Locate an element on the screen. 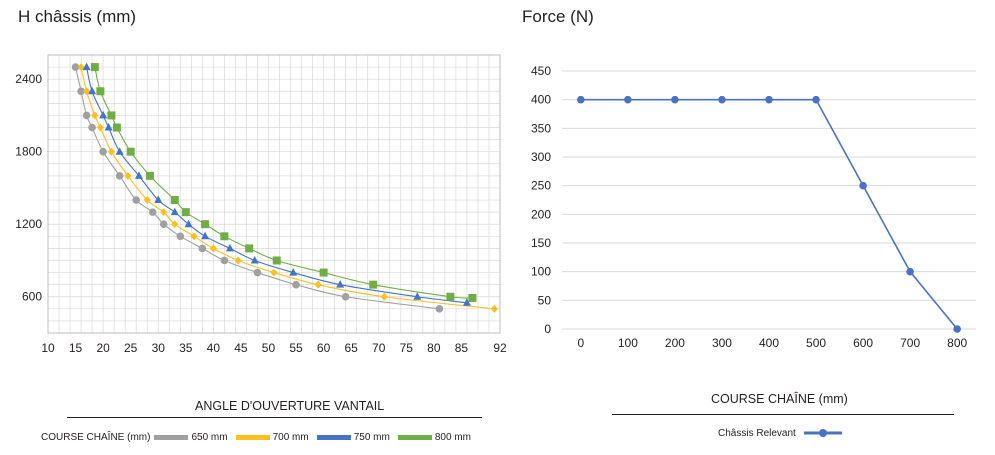 This screenshot has height=455, width=995. x-tick-label: 20 is located at coordinates (103, 348).